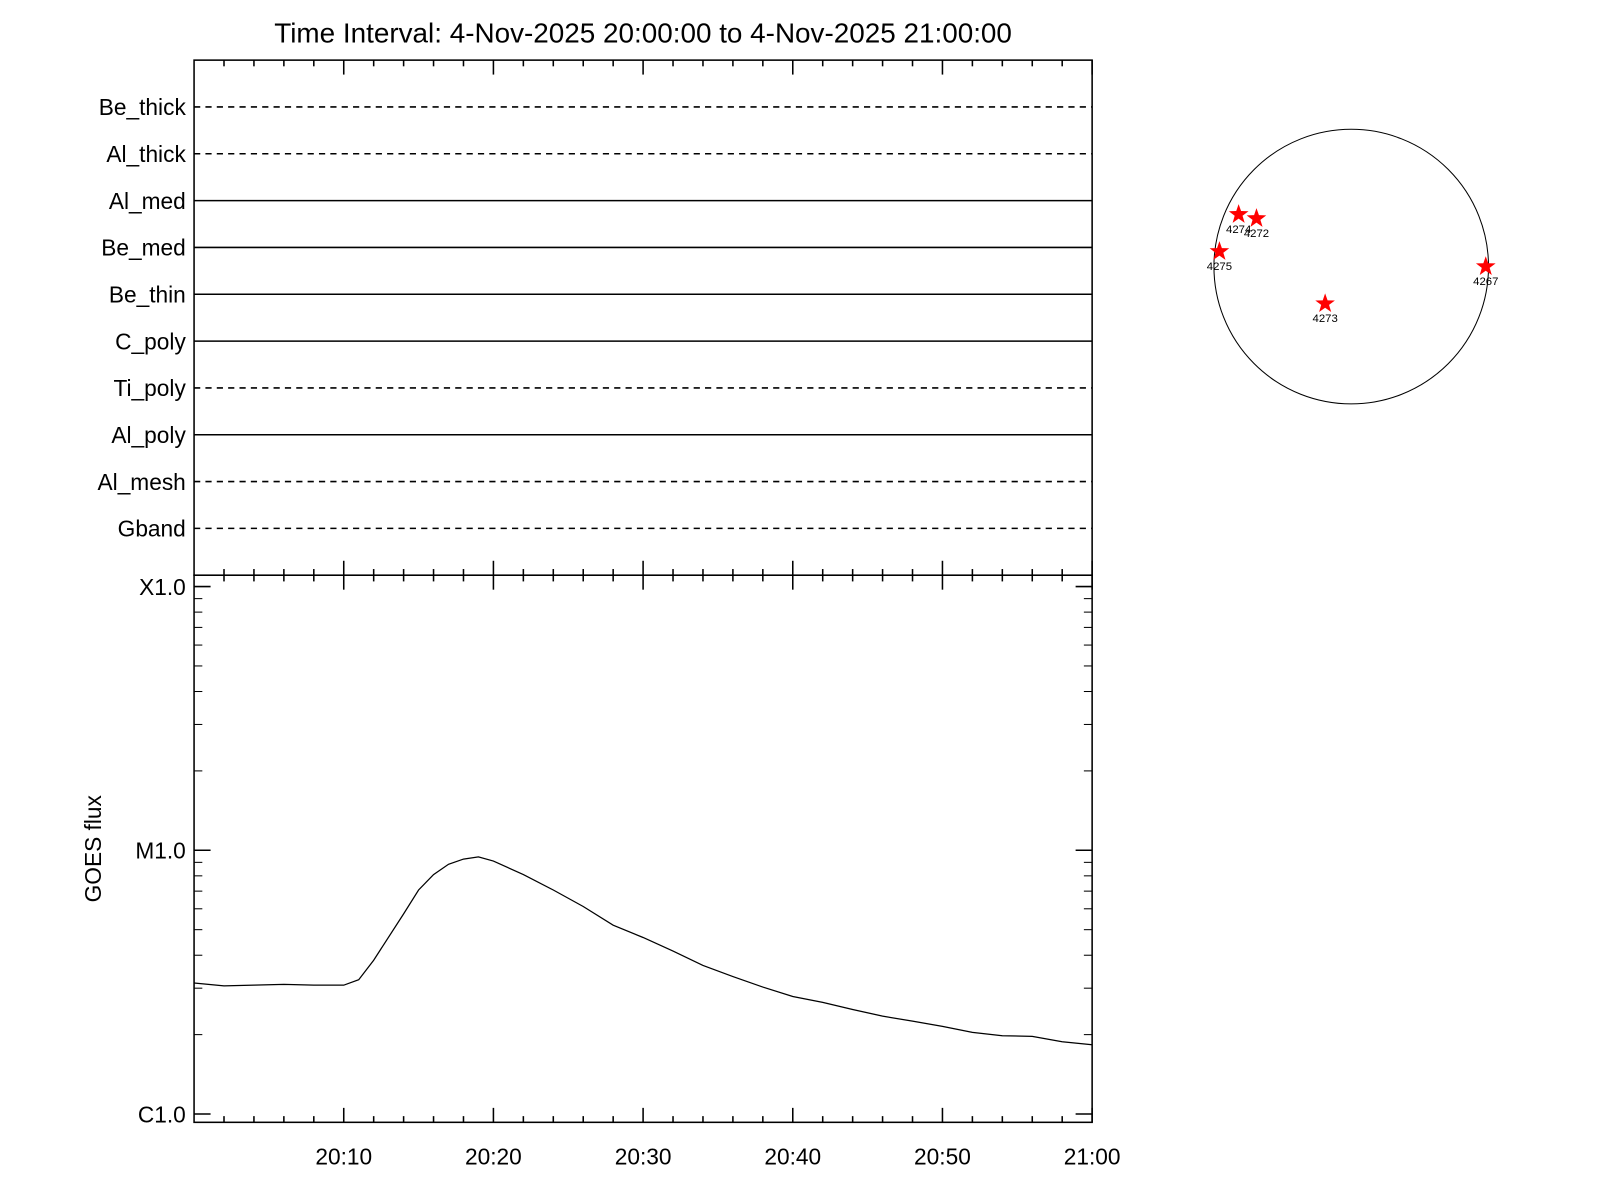 This screenshot has height=1200, width=1600. What do you see at coordinates (1092, 1157) in the screenshot?
I see `x-tick-label: 21:00` at bounding box center [1092, 1157].